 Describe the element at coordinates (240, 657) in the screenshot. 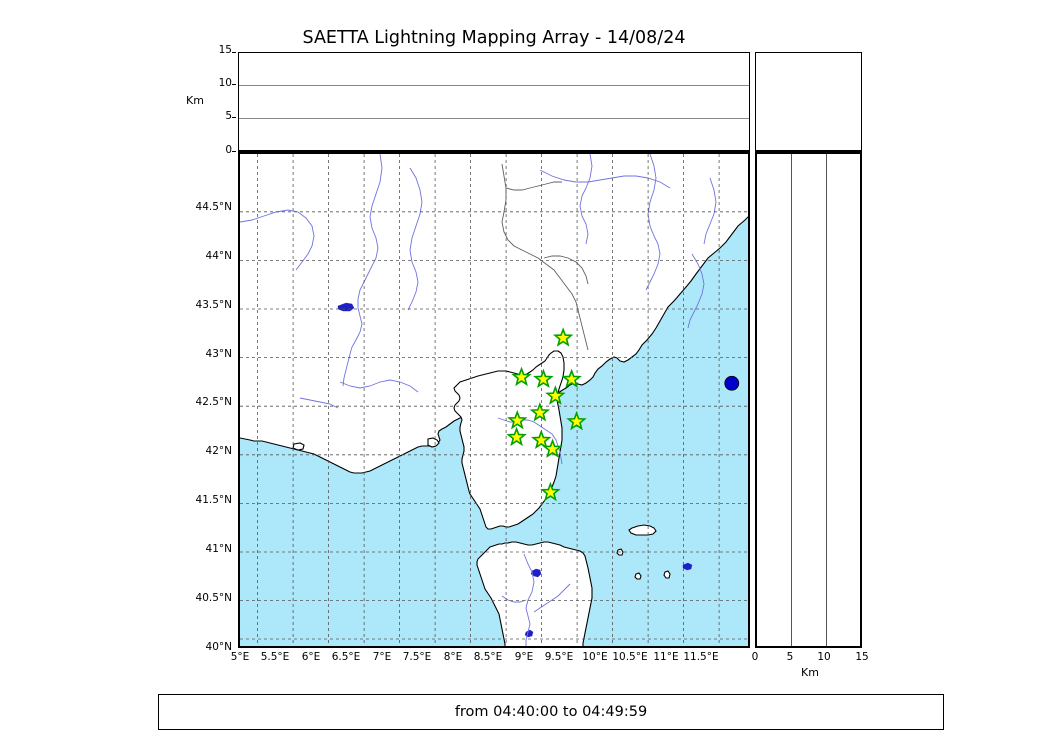

I see `map-xtick-5E: 5°E` at that location.